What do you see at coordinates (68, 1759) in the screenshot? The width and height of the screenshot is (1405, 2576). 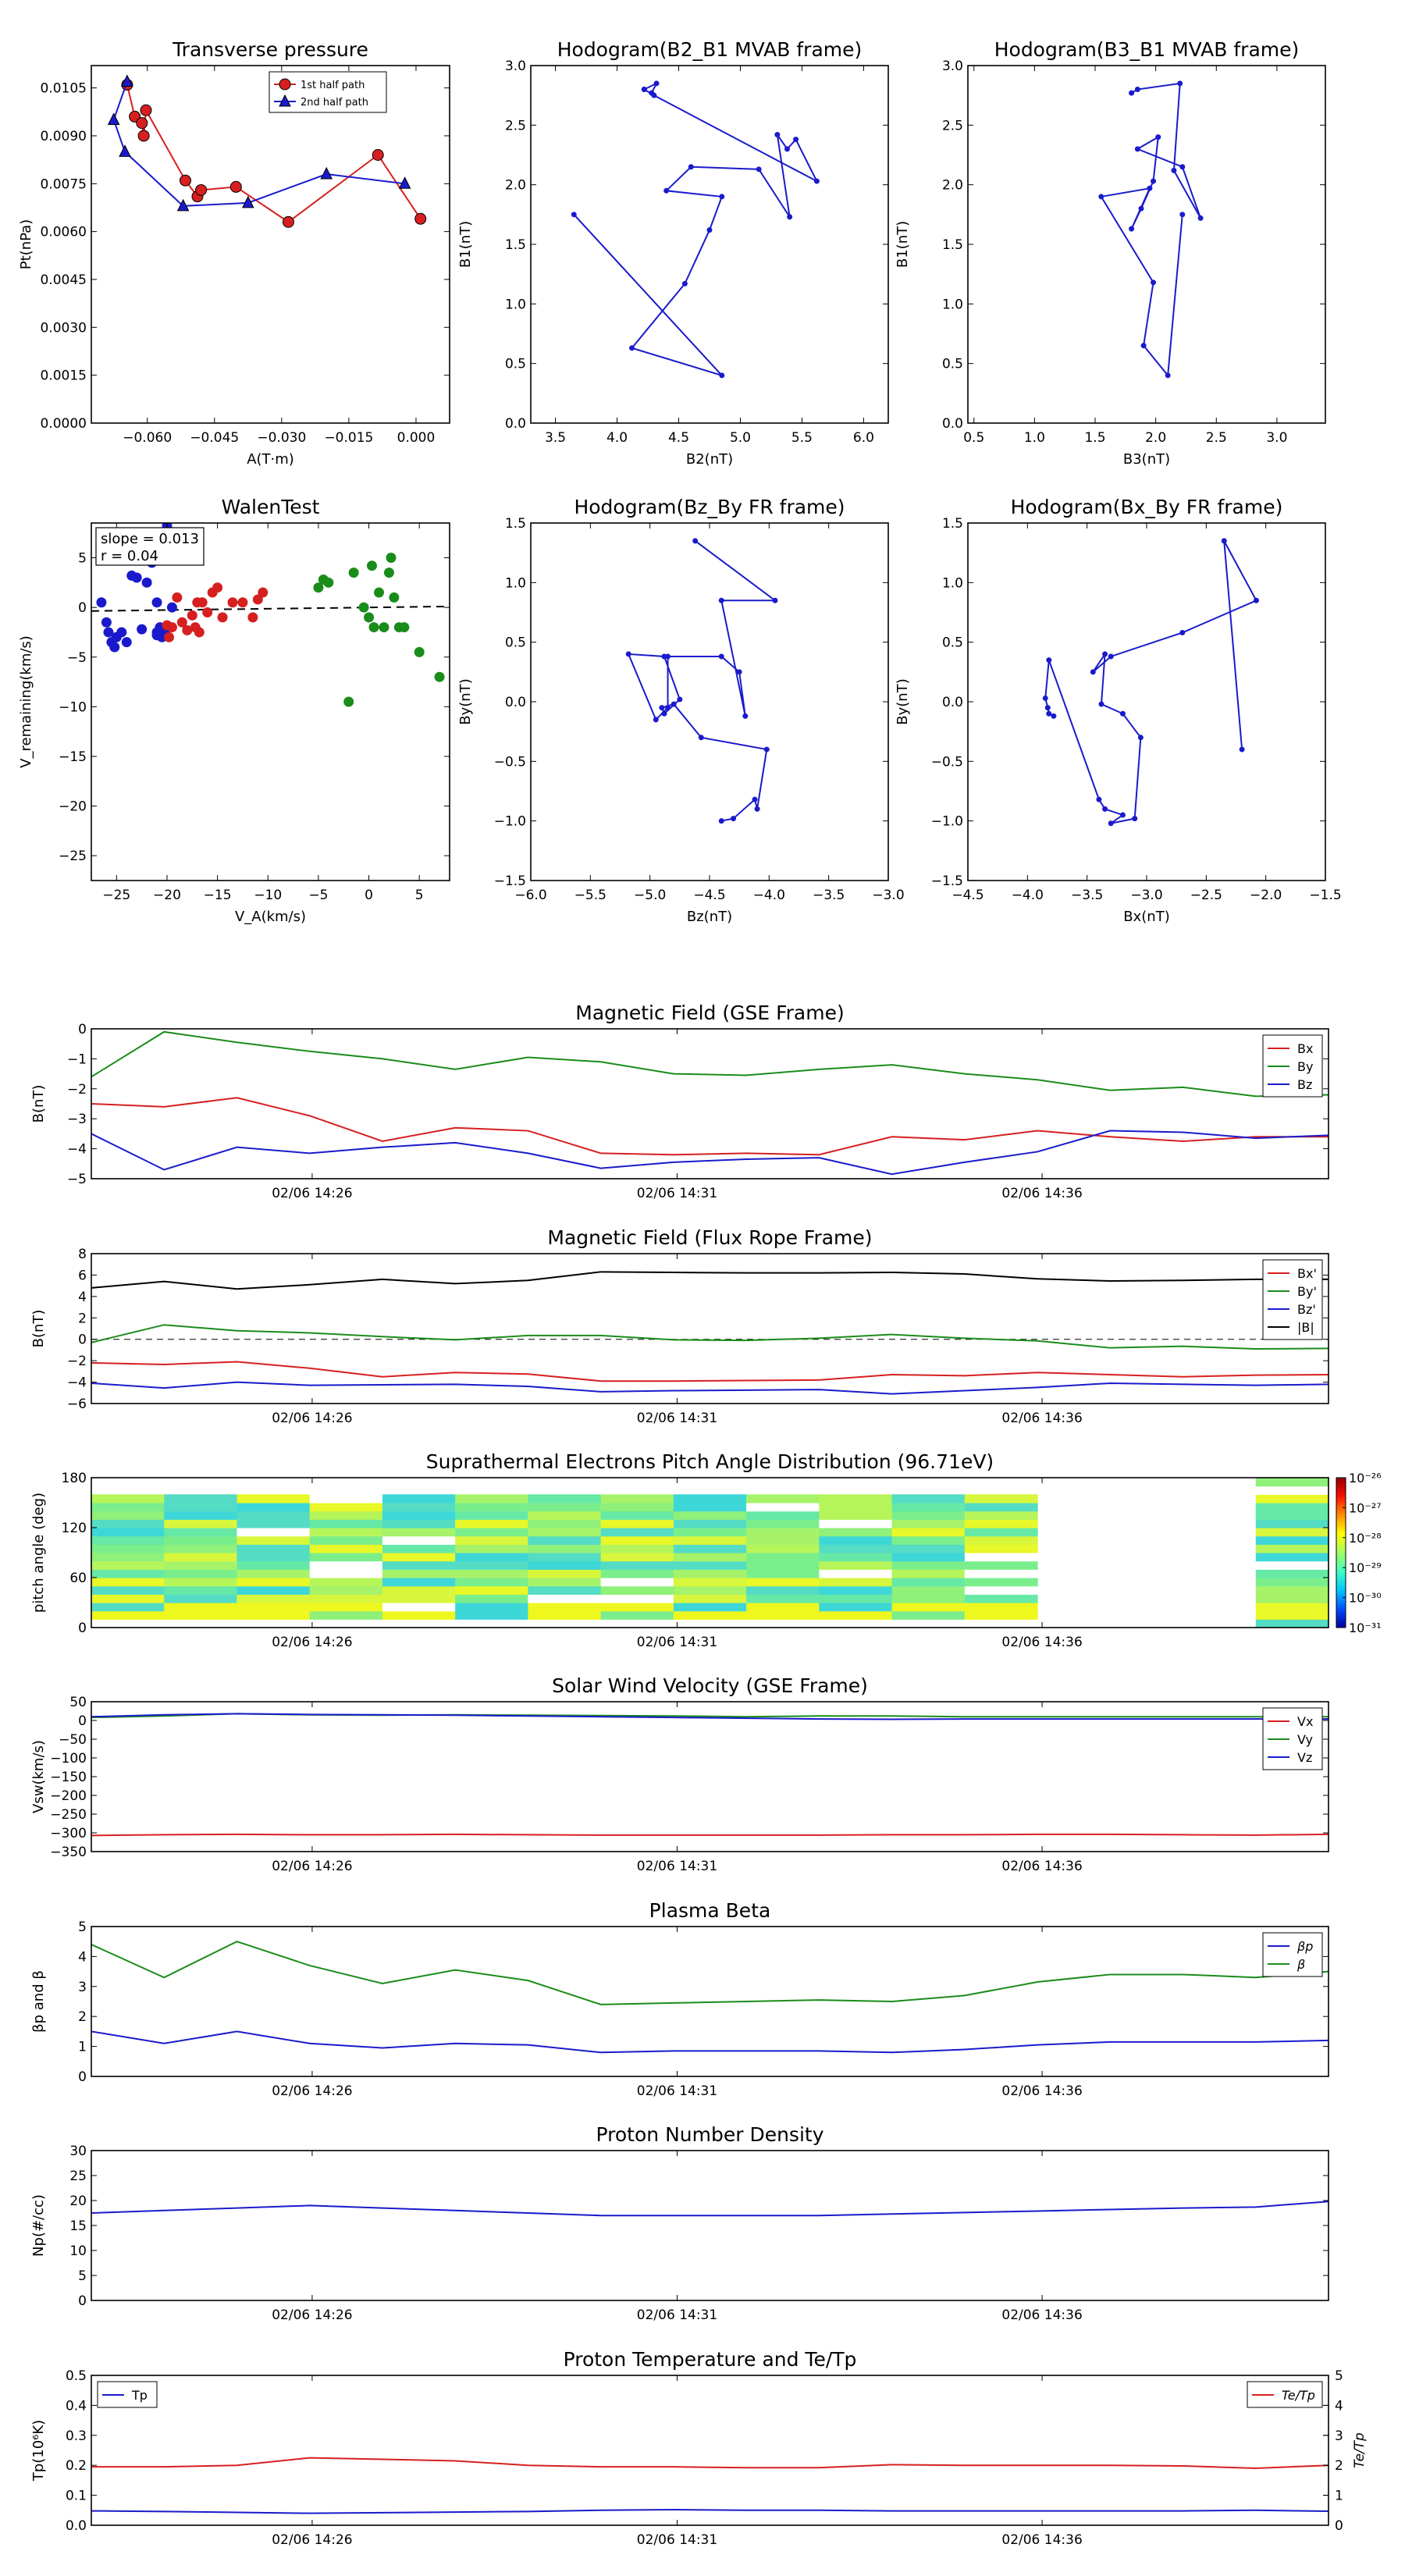 I see `y-tick-label: −100` at bounding box center [68, 1759].